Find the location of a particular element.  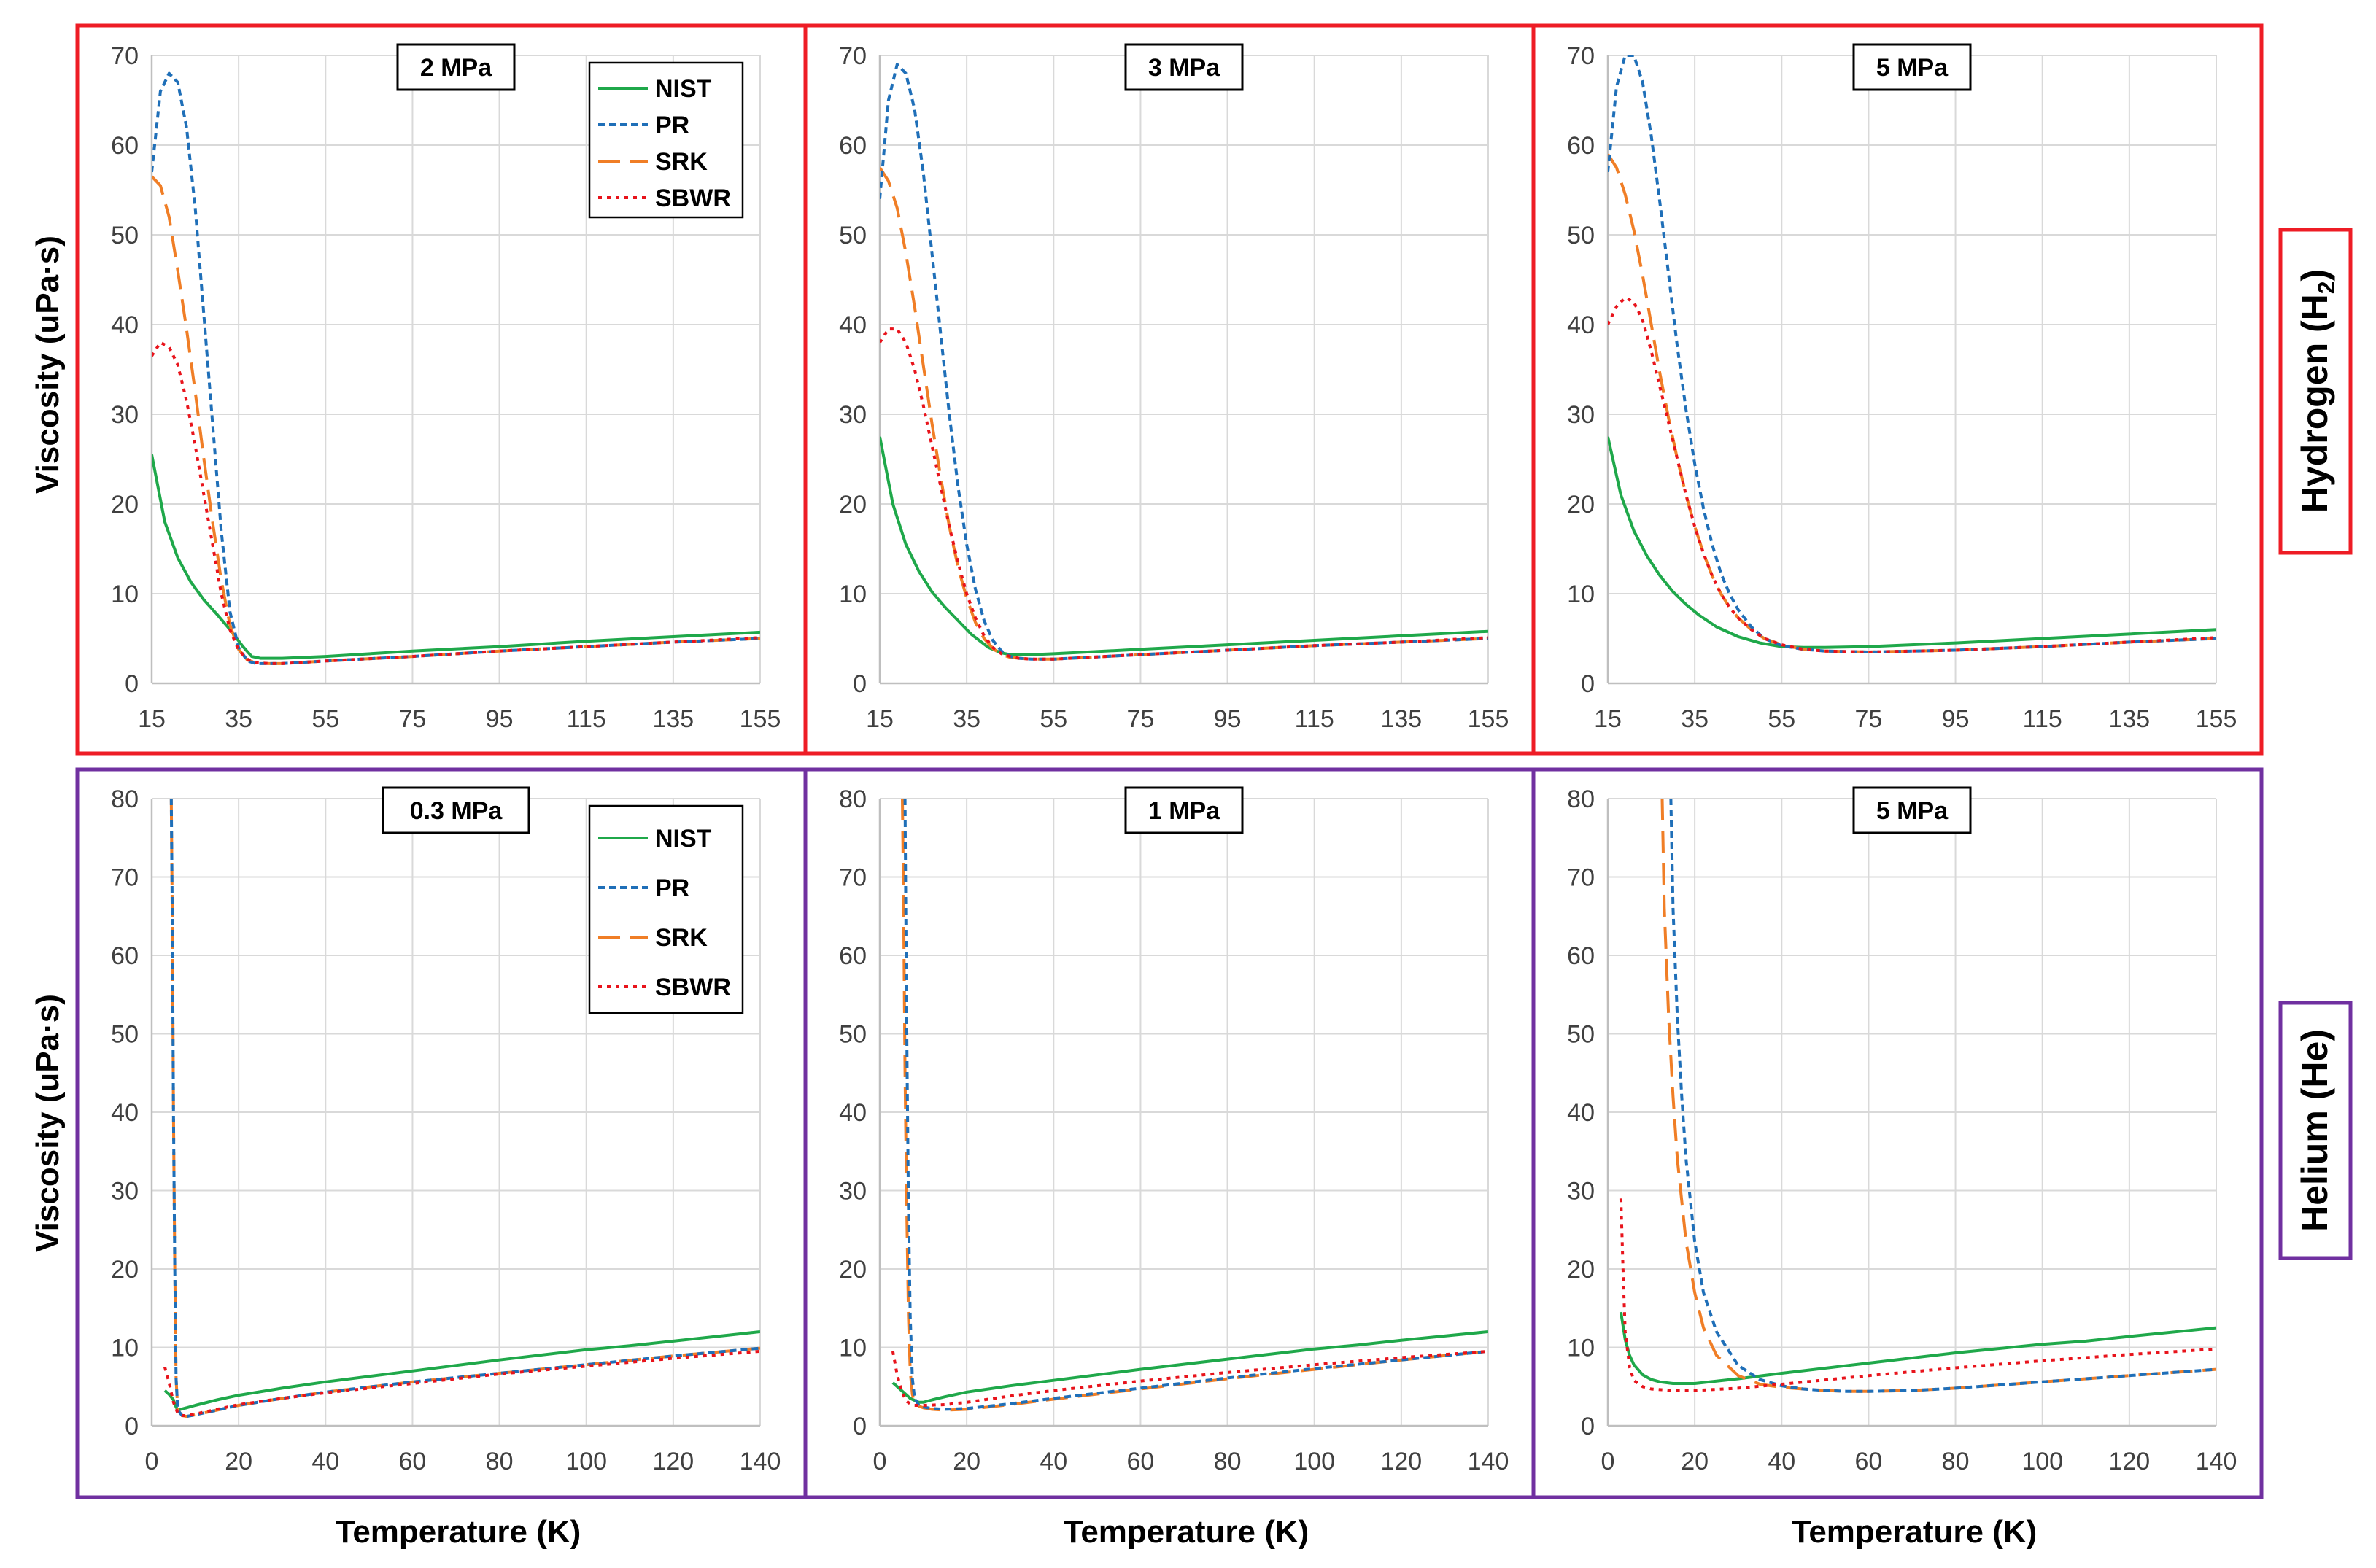

chart-h2-3mpa: 15 35 55 75 95 115 135 155 0 10 20 30 40 50 60 70 3 MPa is located at coordinates (1174, 387).